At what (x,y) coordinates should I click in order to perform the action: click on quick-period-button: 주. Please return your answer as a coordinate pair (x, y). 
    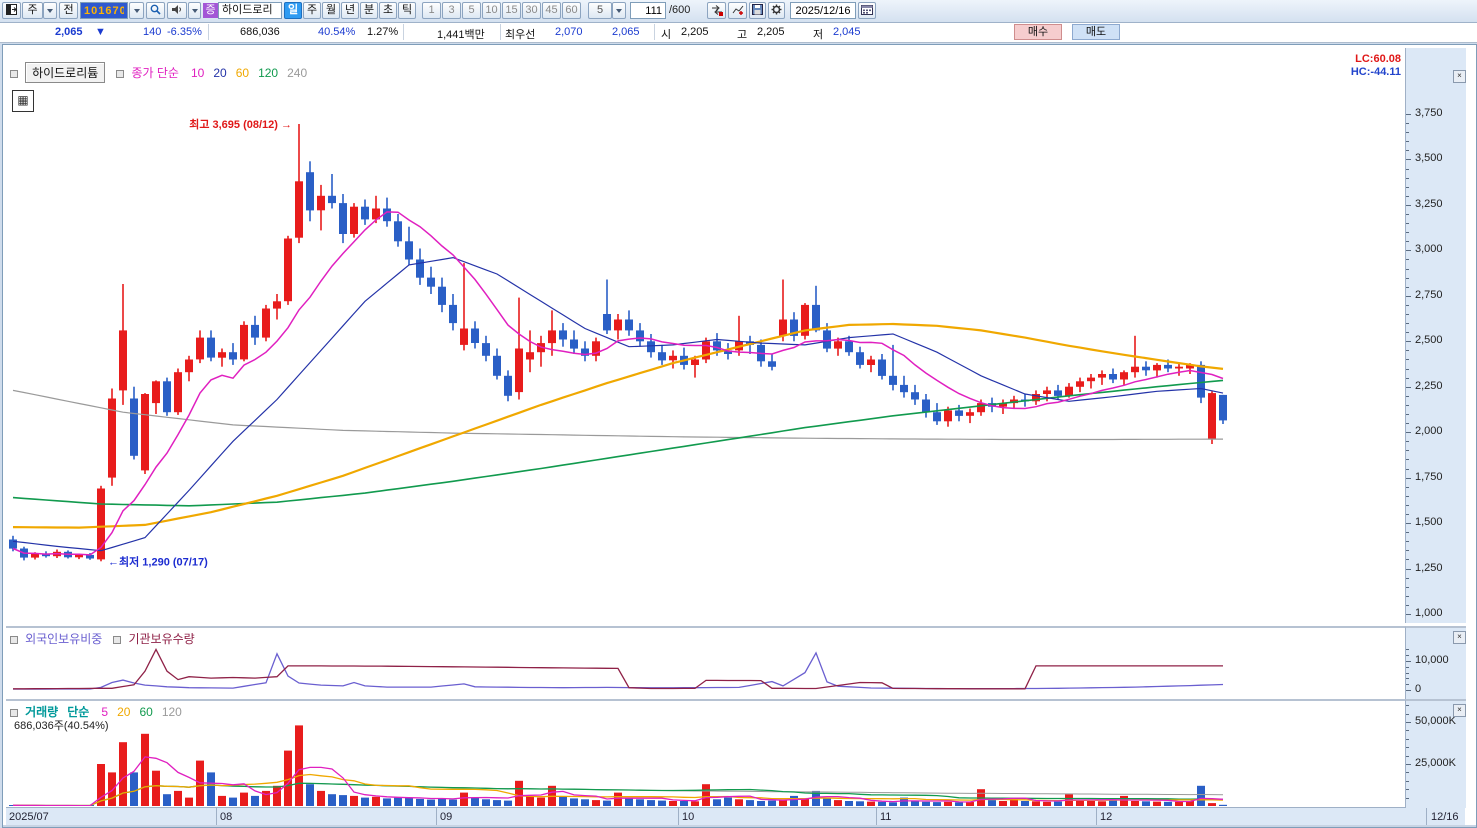
    Looking at the image, I should click on (32, 10).